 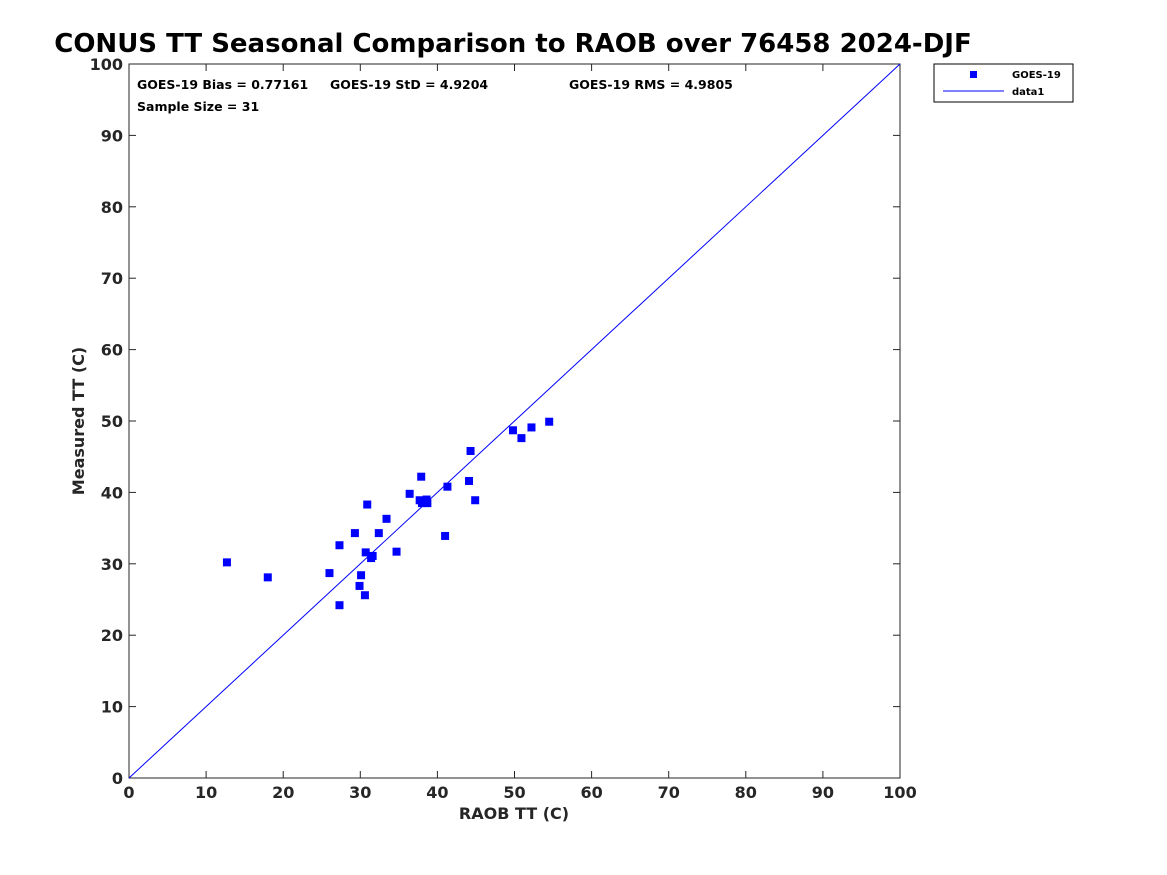 I want to click on x-tick-label: 100, so click(x=899, y=792).